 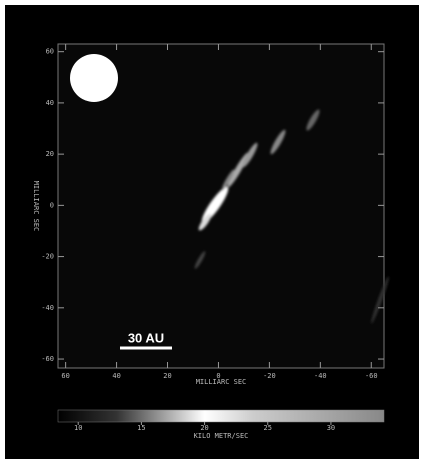 I want to click on x-tick-label: -40, so click(x=320, y=376).